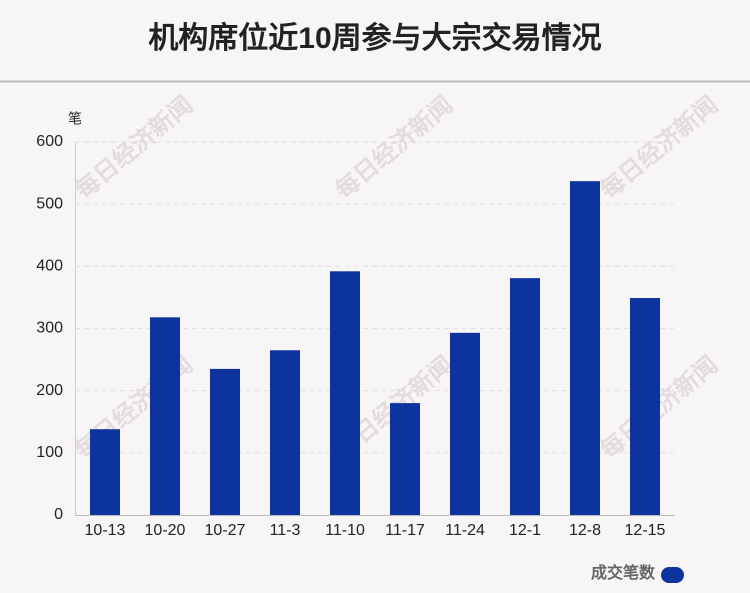 This screenshot has width=750, height=593. I want to click on chart-title: 机构席位近10周参与大宗交易情况, so click(374, 38).